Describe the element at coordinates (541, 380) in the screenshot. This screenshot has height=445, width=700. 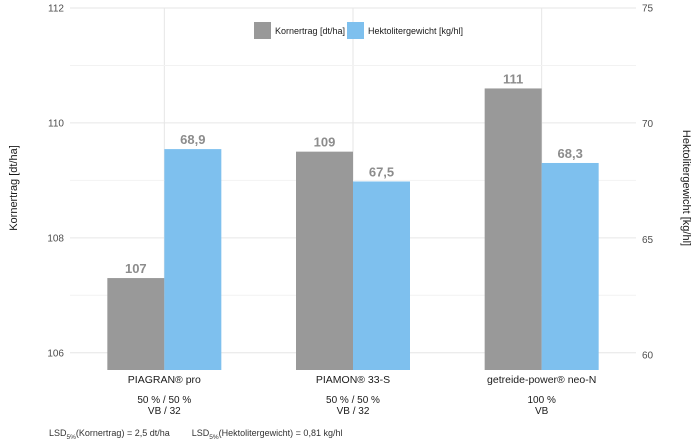
I see `category-label: getreide-power® neo-N` at that location.